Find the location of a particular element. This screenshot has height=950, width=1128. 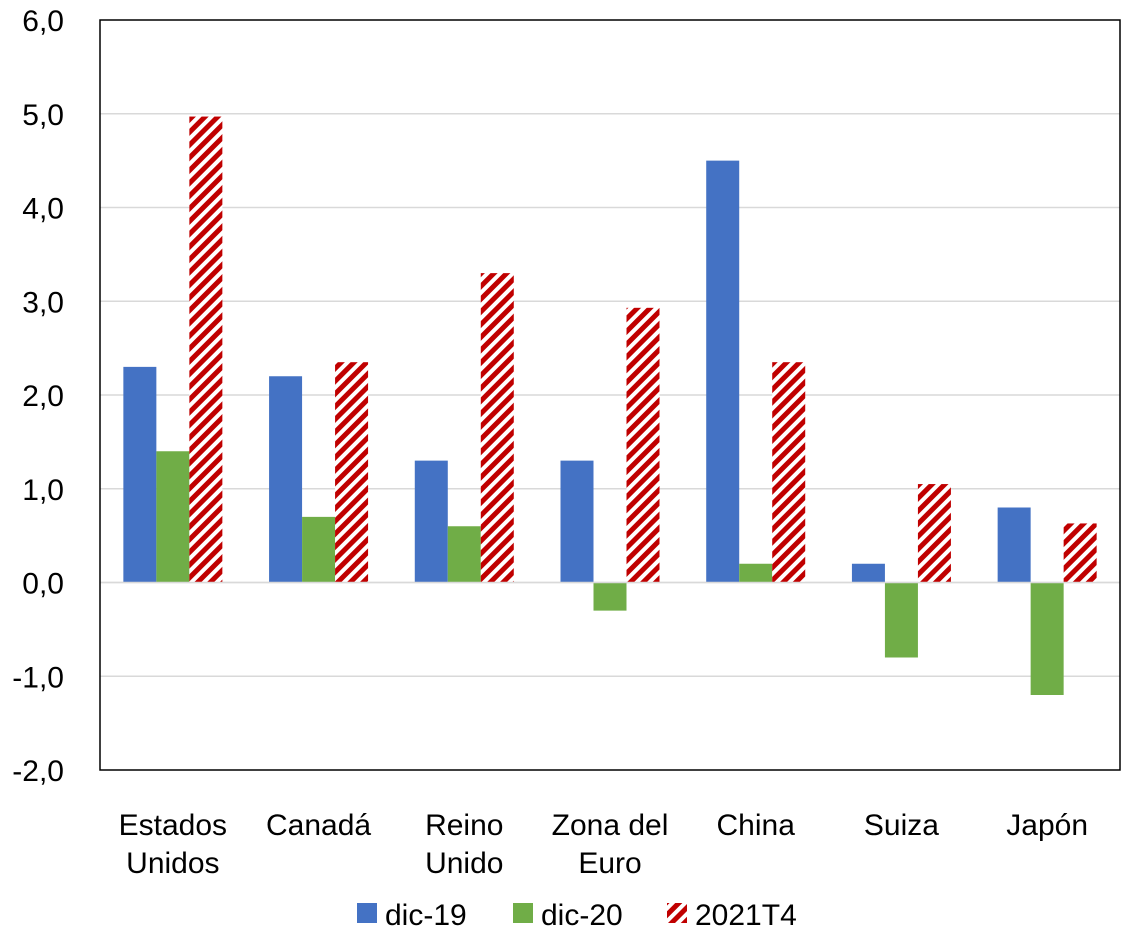

x-tick-label: Reino Unido is located at coordinates (464, 844).